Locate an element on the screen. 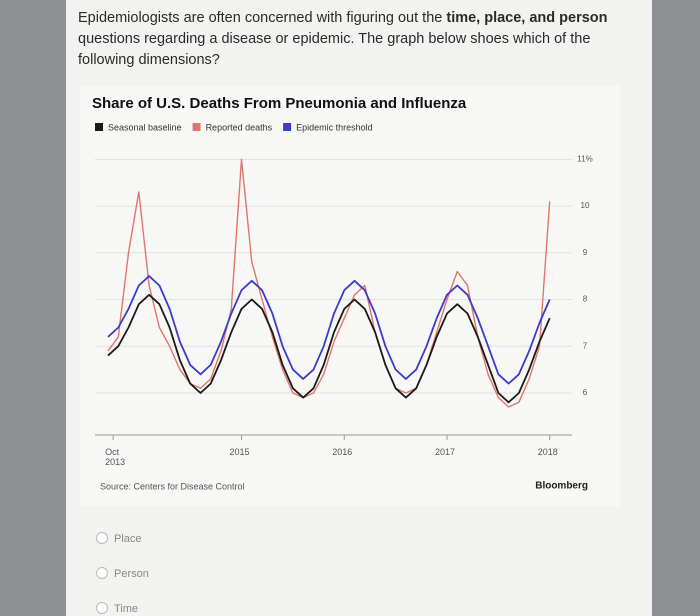 This screenshot has width=700, height=616. x-tick-label: 2017 is located at coordinates (445, 452).